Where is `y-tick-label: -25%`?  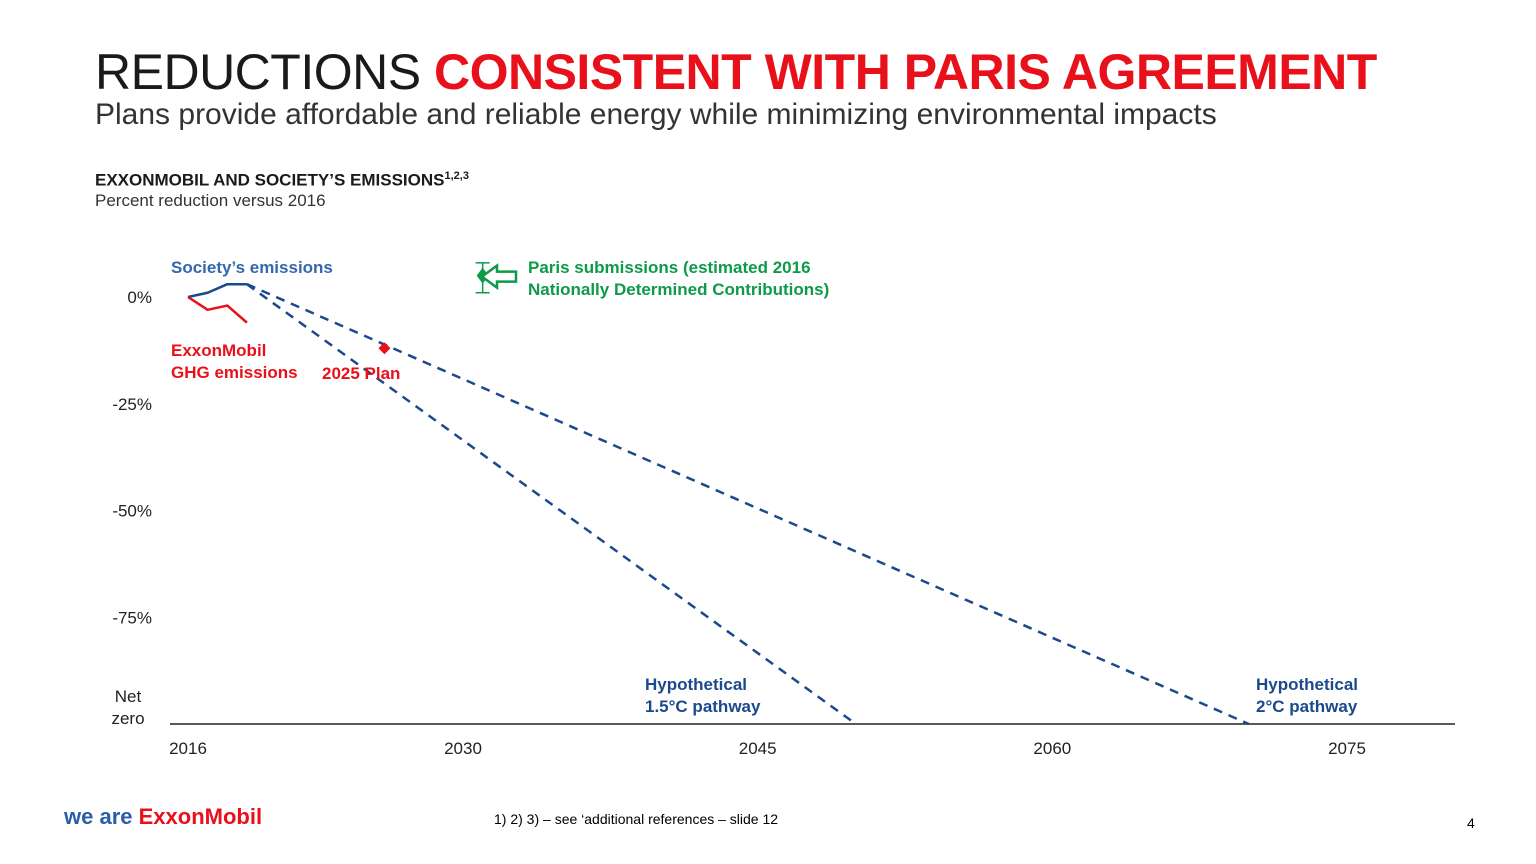 y-tick-label: -25% is located at coordinates (132, 404).